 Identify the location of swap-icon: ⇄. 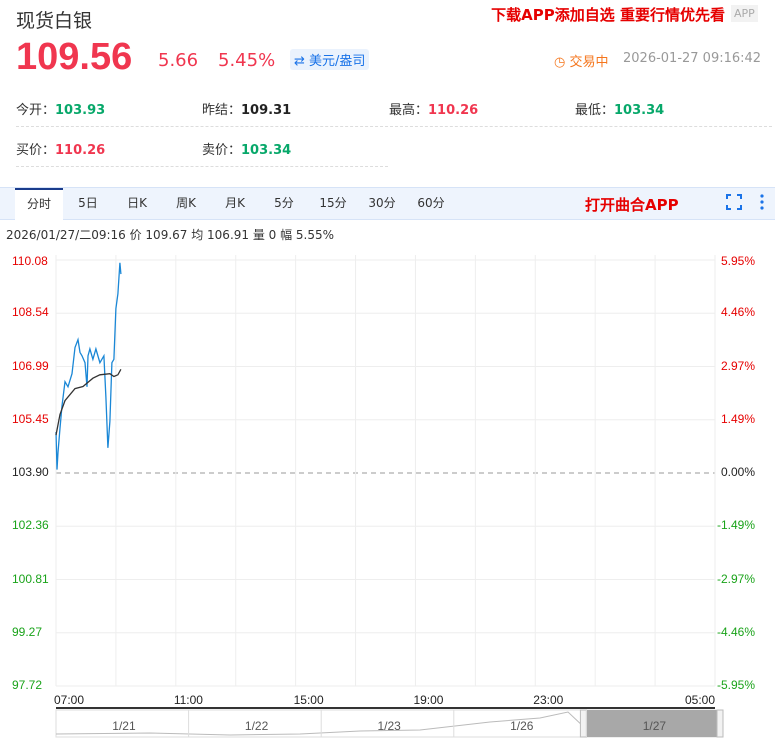
(302, 61).